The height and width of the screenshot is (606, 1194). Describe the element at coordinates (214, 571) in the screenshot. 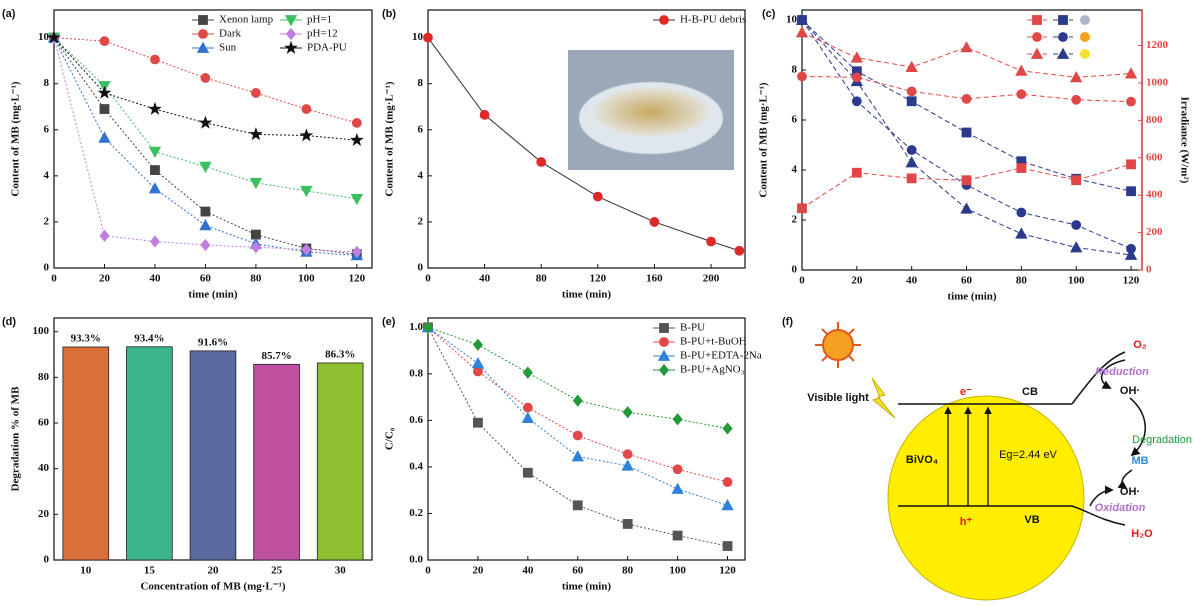

I see `x-tick-label: 20` at that location.